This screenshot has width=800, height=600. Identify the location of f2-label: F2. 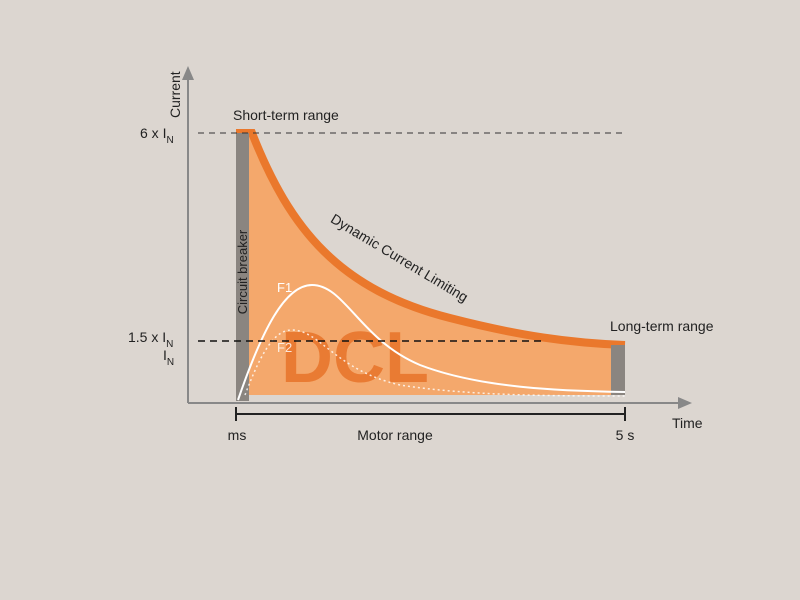
(284, 347).